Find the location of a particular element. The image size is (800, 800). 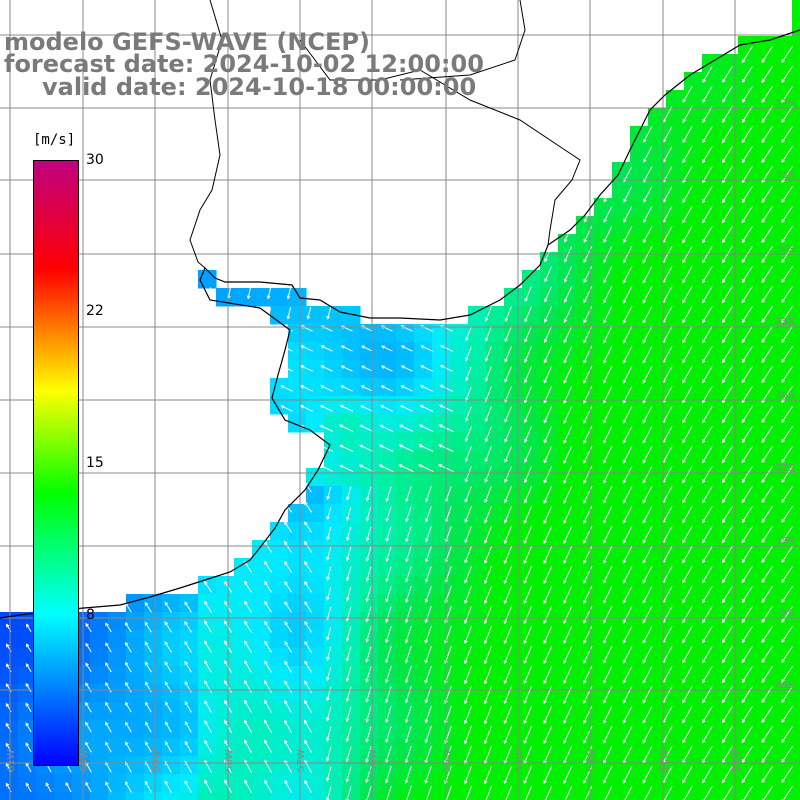

colorbar is located at coordinates (56, 463).